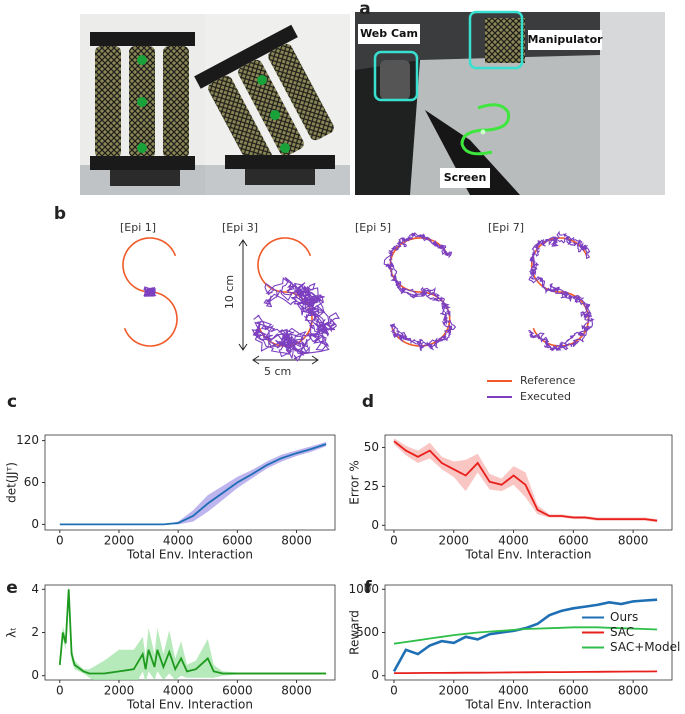  What do you see at coordinates (12, 632) in the screenshot?
I see `y-axis-label: λₜ` at bounding box center [12, 632].